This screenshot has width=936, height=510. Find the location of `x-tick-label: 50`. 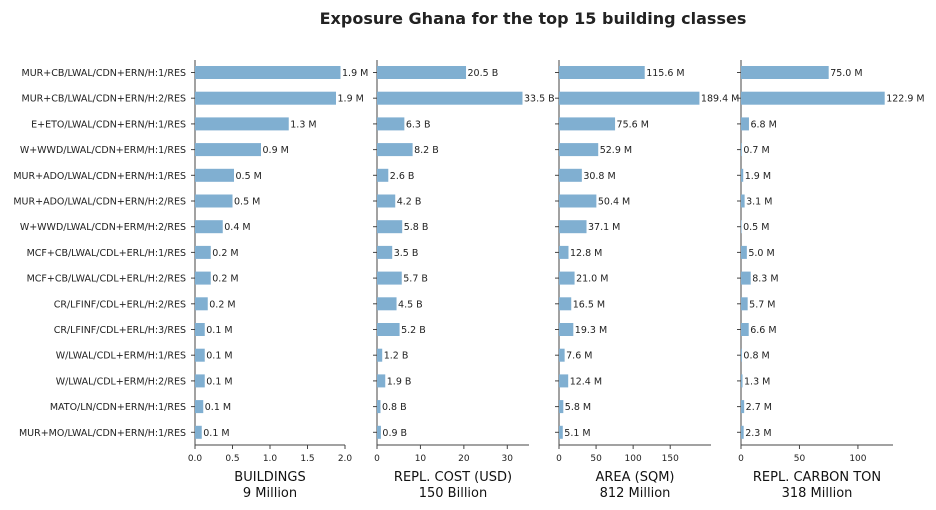

x-tick-label: 50 is located at coordinates (800, 459).